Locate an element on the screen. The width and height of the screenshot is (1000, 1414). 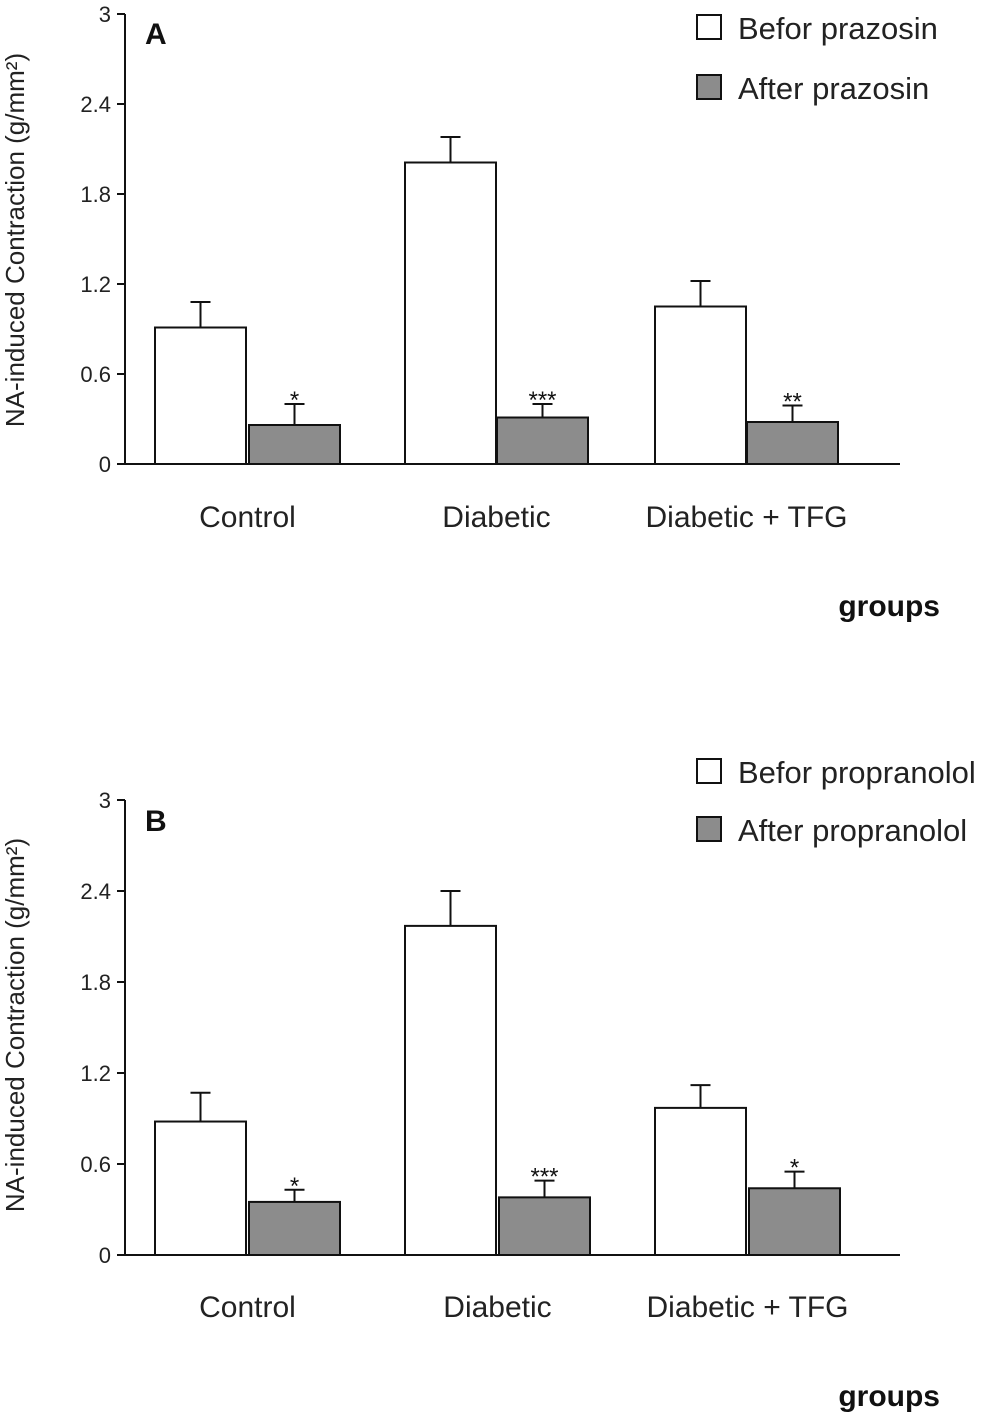
legend-label-befor-propranolol: Befor propranolol is located at coordinates (857, 772).